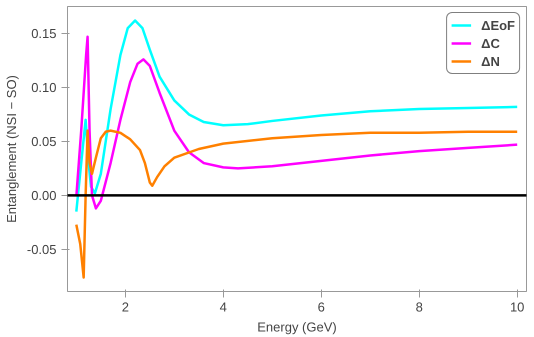 The width and height of the screenshot is (534, 337). Describe the element at coordinates (41, 249) in the screenshot. I see `y-tick-label: -0.05` at that location.